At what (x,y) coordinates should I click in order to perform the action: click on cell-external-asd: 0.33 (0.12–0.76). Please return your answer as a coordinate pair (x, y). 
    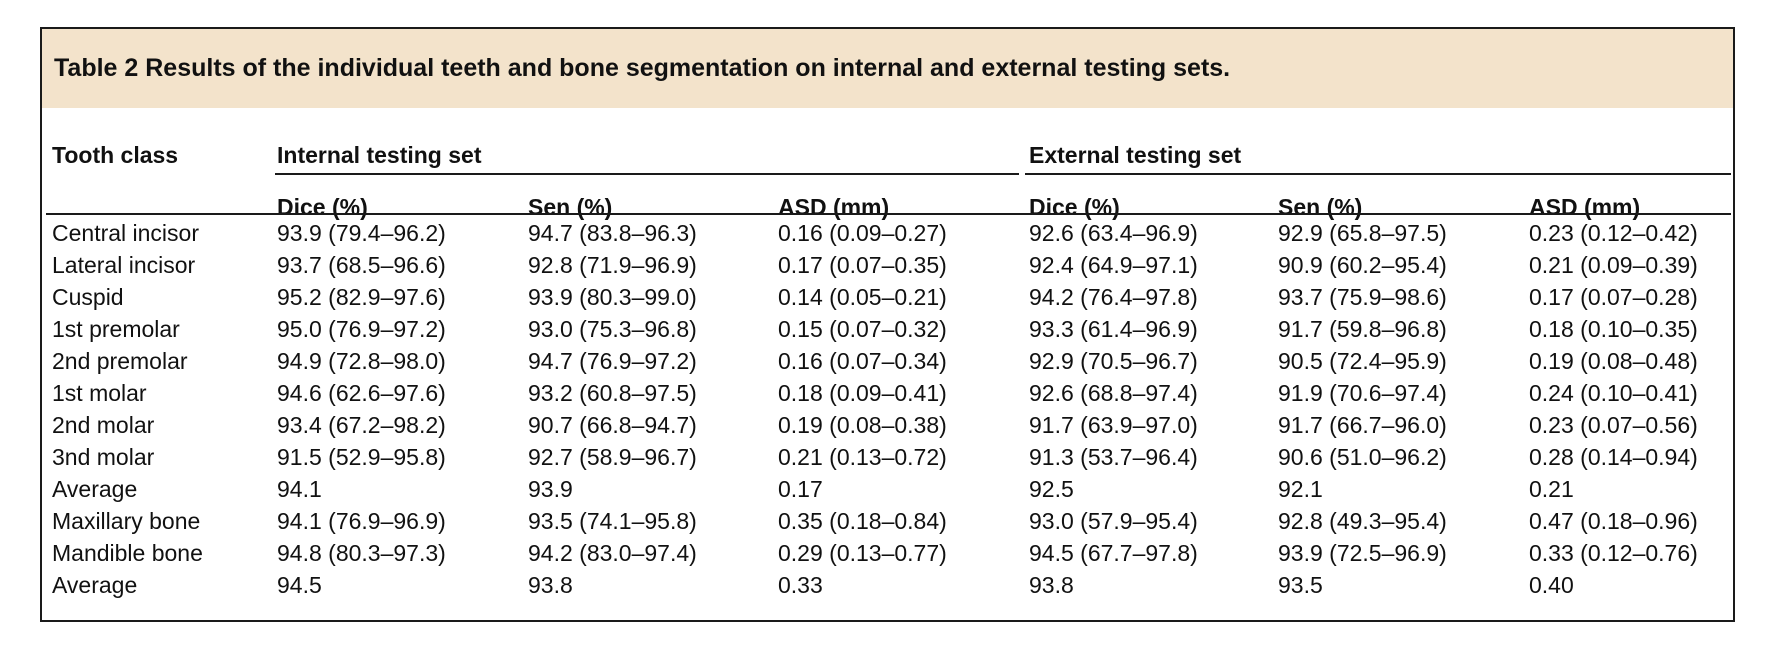
    Looking at the image, I should click on (1613, 553).